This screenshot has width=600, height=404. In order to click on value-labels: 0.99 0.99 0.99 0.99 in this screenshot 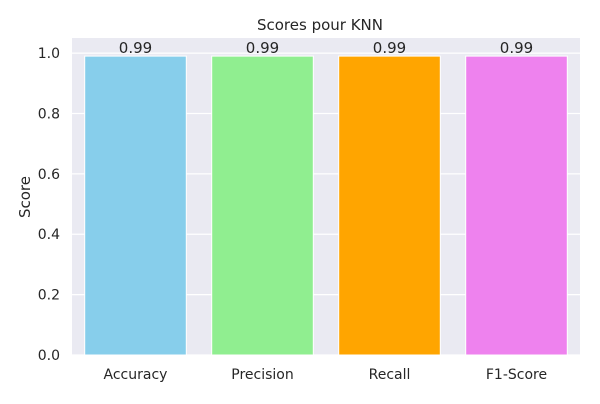, I will do `click(326, 48)`.